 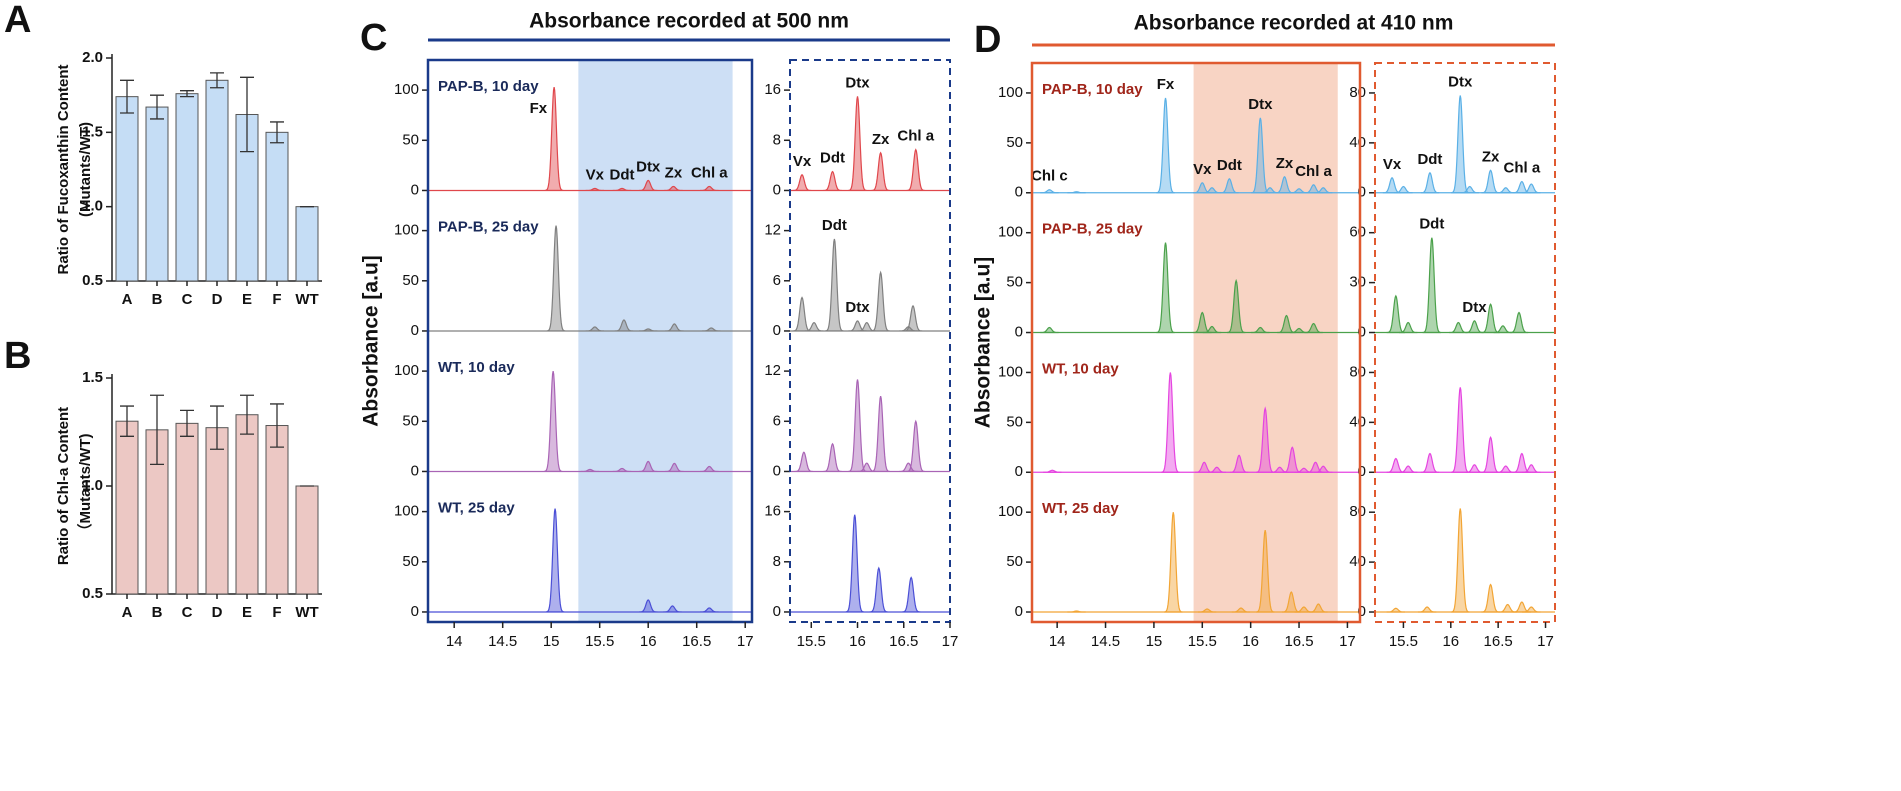 I want to click on peak-label: Fx, so click(x=1166, y=84).